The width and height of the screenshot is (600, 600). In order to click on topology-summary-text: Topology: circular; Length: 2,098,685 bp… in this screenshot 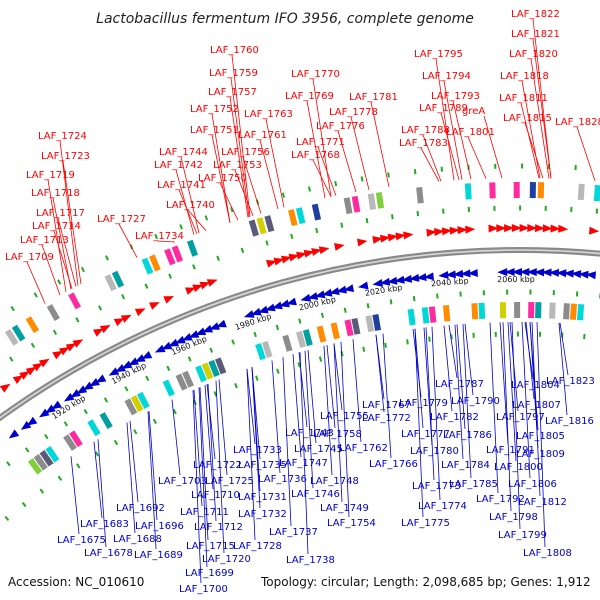, I will do `click(425, 582)`.